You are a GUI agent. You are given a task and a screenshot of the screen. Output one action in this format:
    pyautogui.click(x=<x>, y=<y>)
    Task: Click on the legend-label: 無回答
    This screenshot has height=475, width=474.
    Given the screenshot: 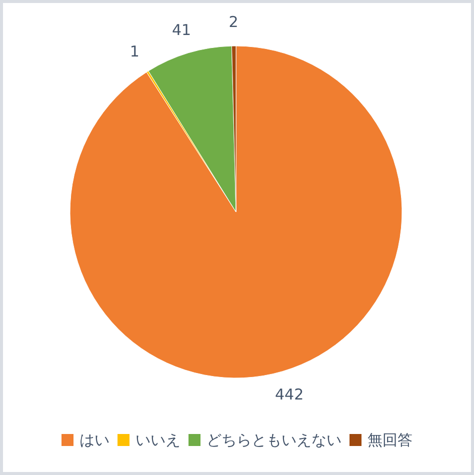 What is the action you would take?
    pyautogui.click(x=390, y=440)
    